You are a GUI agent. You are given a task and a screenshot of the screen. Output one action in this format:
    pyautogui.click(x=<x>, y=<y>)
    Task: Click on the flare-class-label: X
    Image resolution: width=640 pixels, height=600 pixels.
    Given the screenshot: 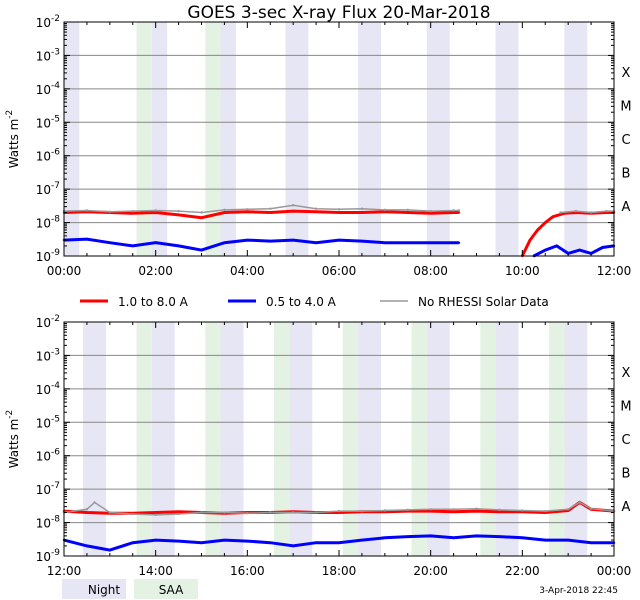 What is the action you would take?
    pyautogui.click(x=626, y=73)
    